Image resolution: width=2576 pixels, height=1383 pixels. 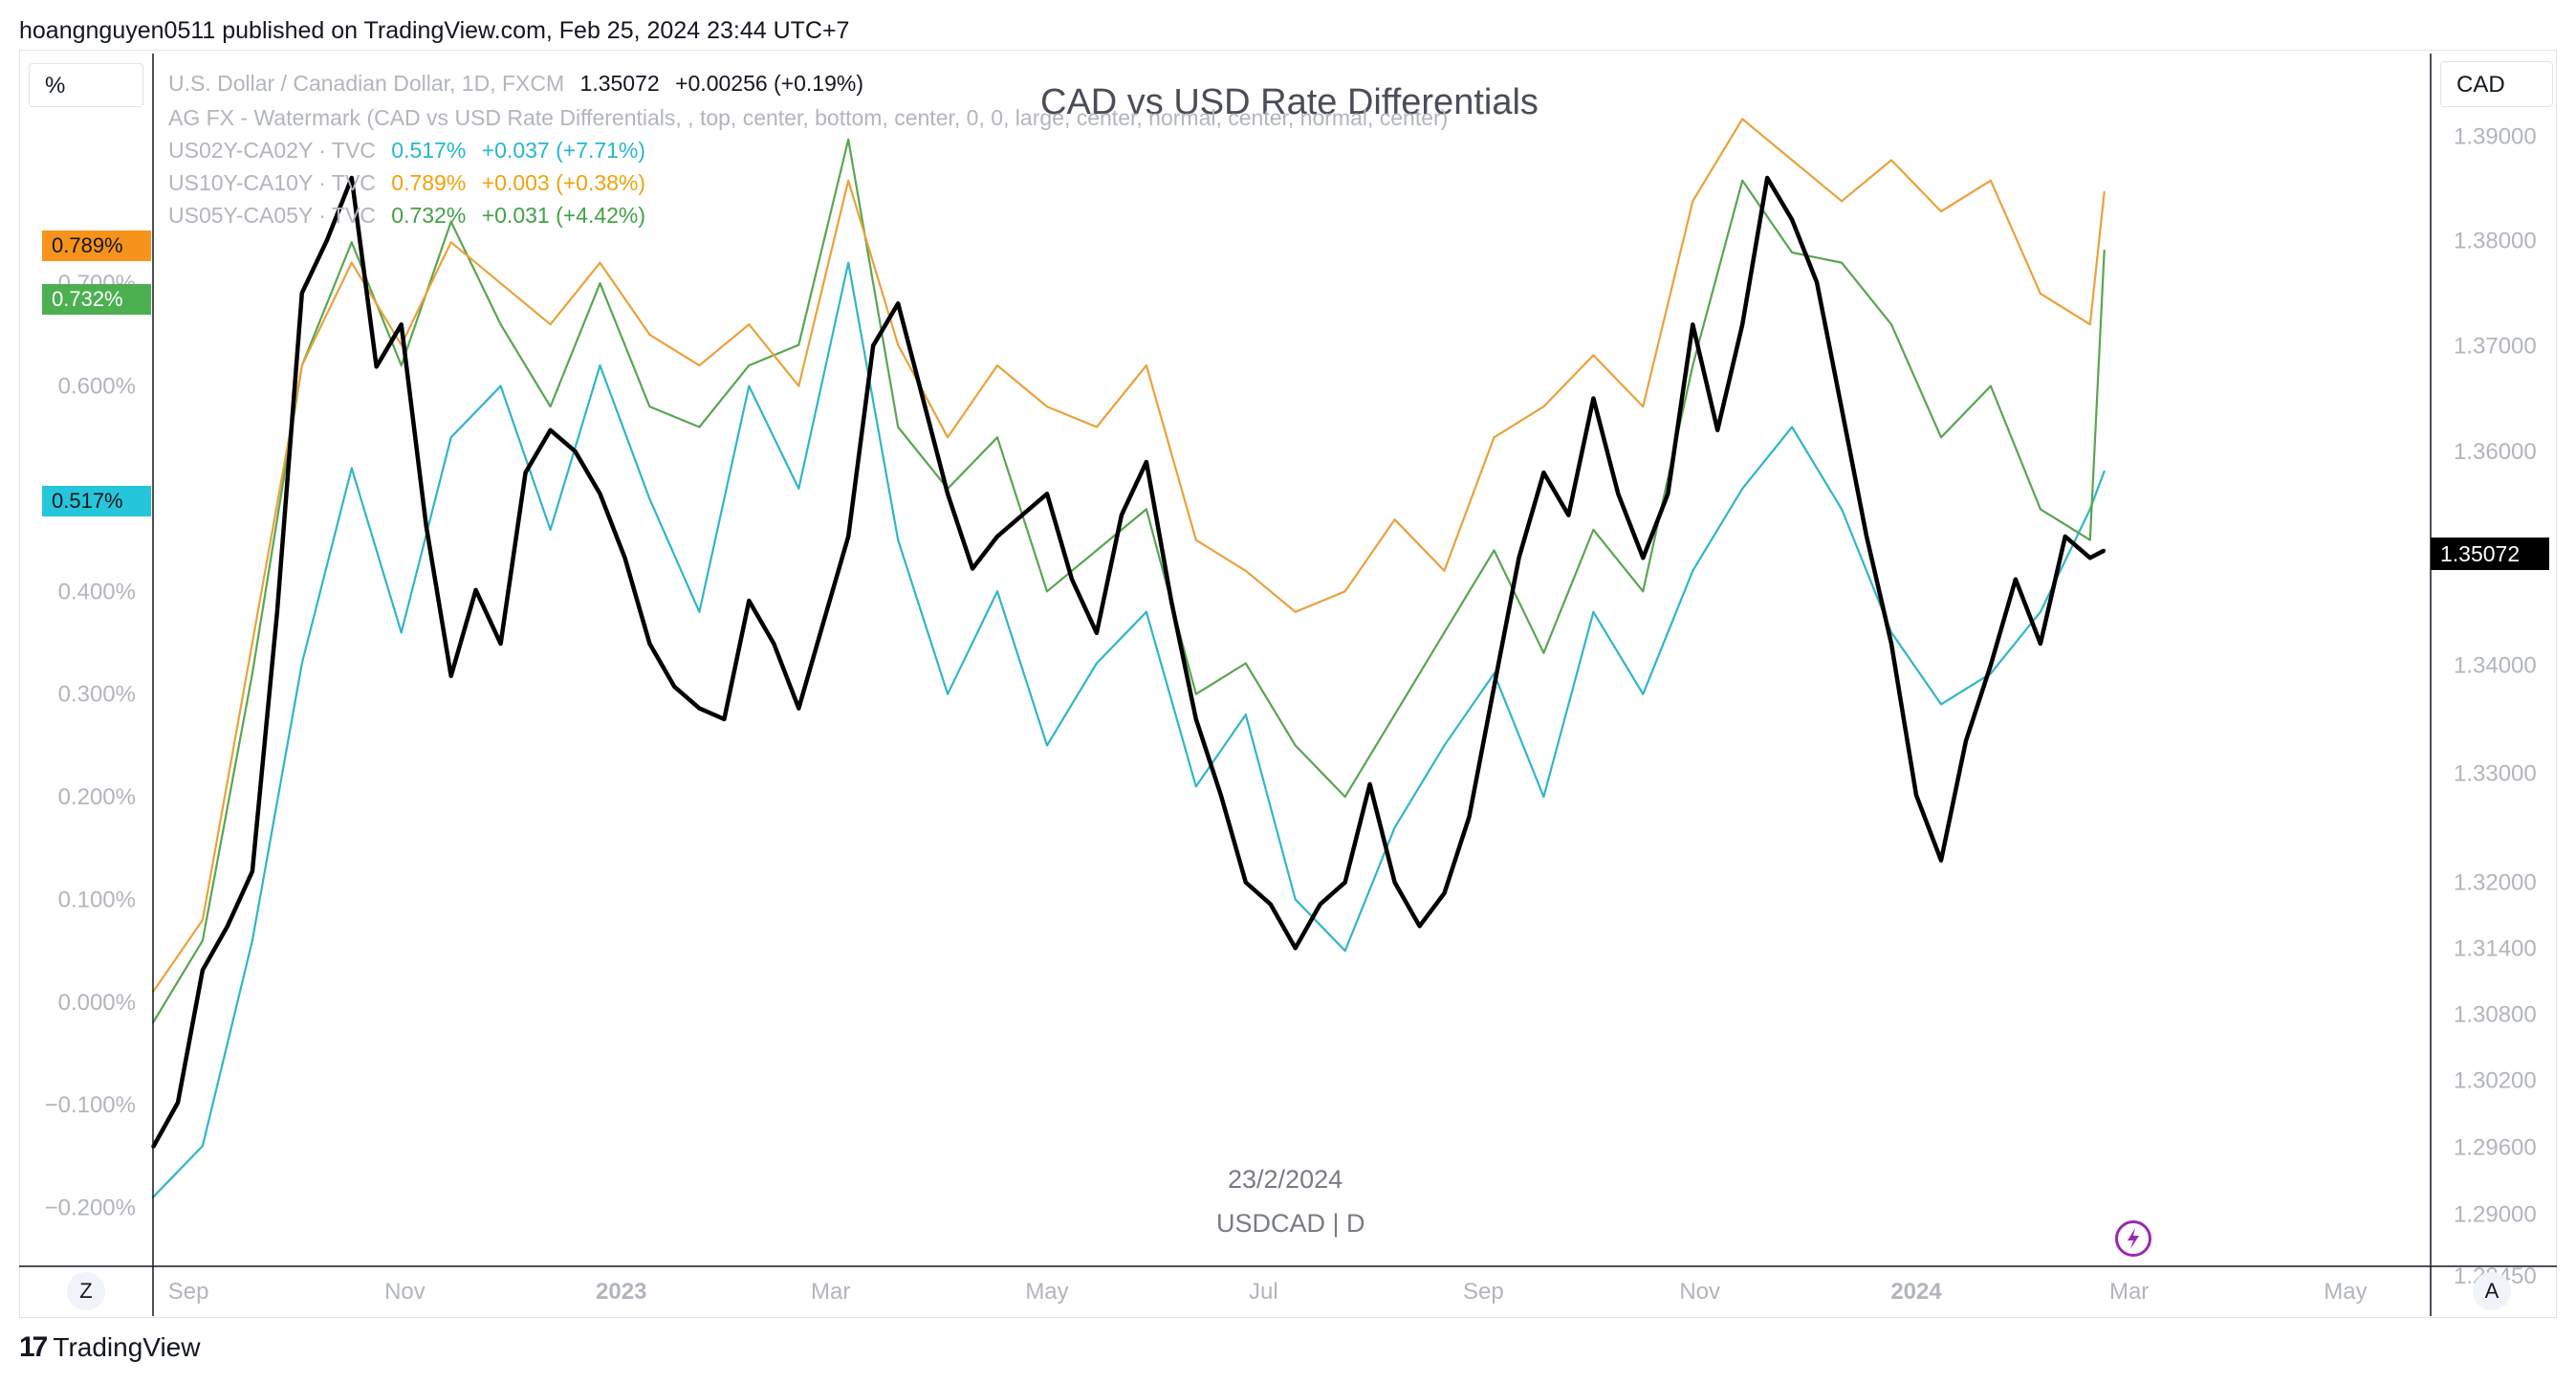 What do you see at coordinates (2133, 1238) in the screenshot?
I see `lightning-icon` at bounding box center [2133, 1238].